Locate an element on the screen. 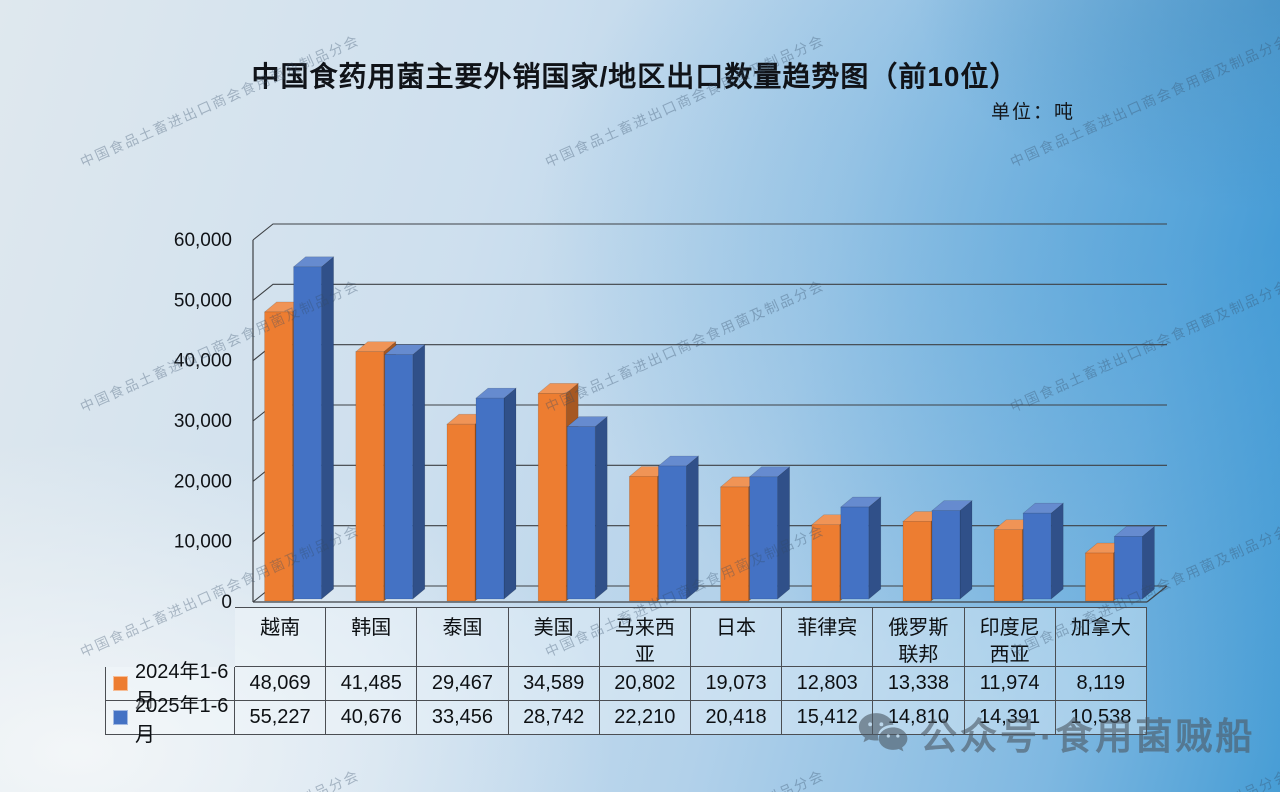  table-value-cell: 11,974 is located at coordinates (1010, 684).